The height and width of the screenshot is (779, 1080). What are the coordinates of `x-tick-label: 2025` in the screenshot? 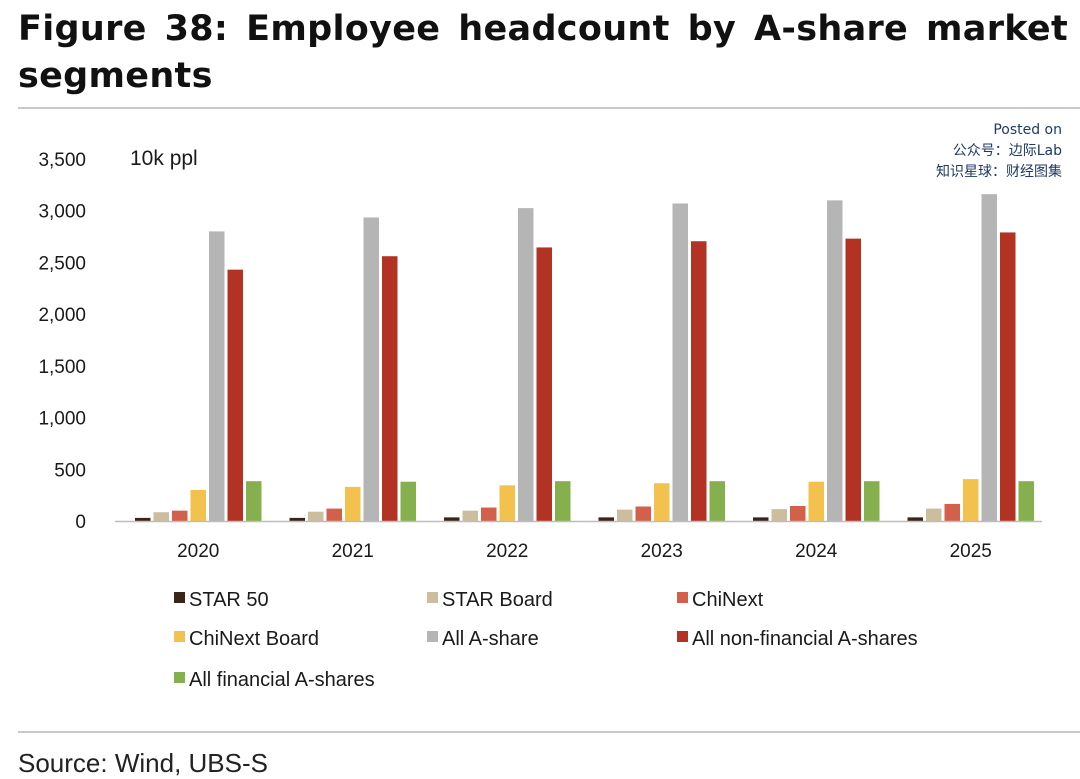 It's located at (971, 551).